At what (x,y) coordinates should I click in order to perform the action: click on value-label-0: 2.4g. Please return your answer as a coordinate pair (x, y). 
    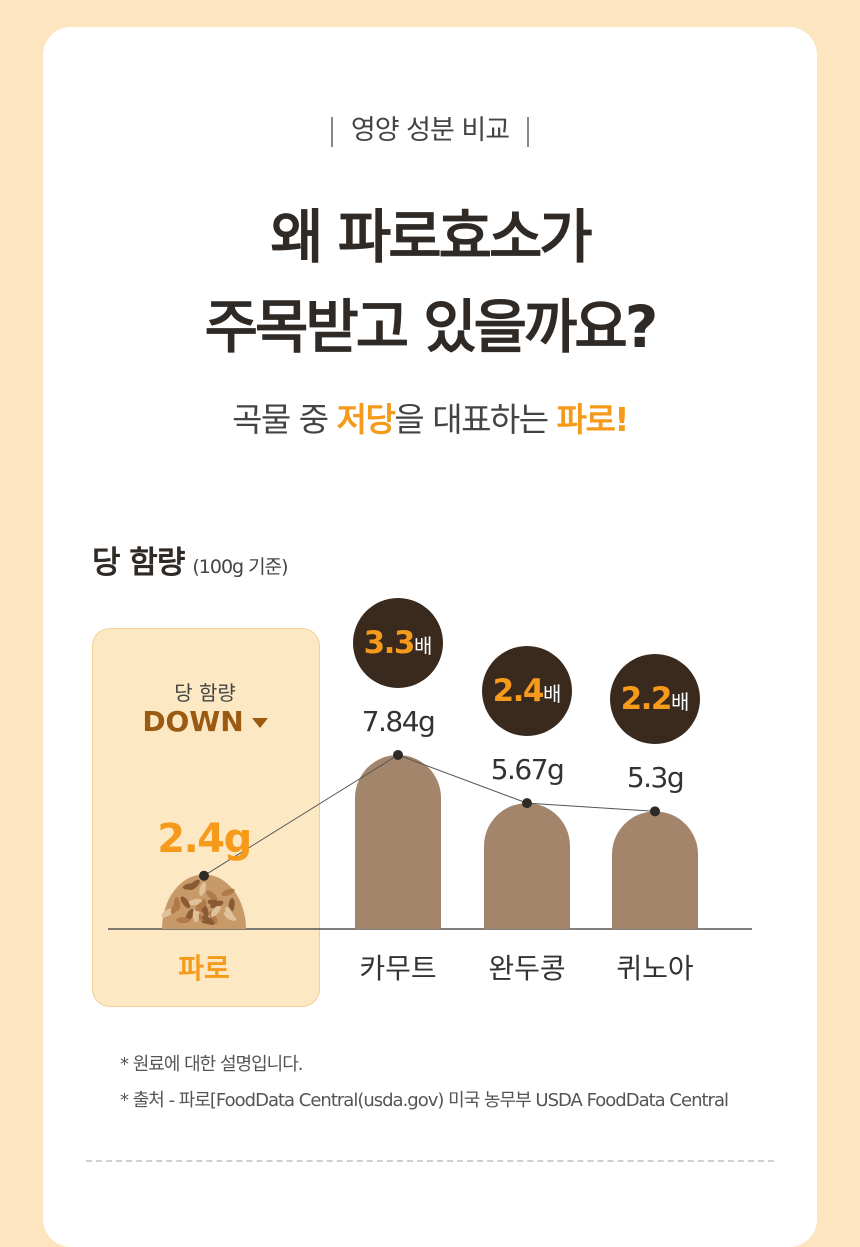
    Looking at the image, I should click on (204, 838).